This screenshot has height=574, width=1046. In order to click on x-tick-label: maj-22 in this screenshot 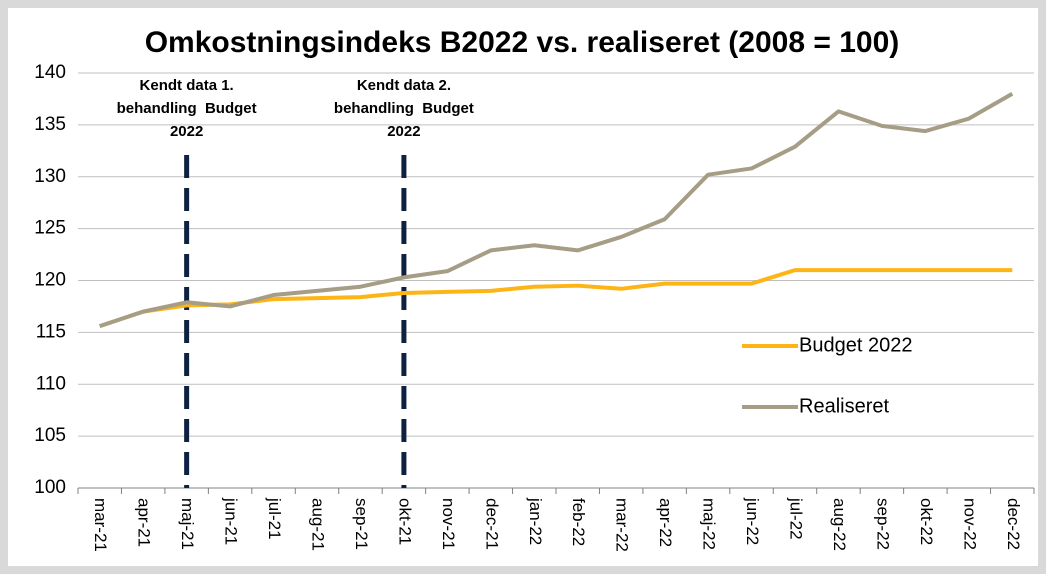, I will do `click(709, 524)`.